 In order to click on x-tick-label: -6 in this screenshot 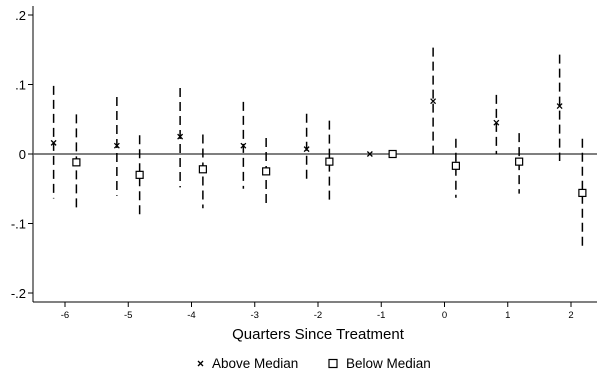, I will do `click(65, 315)`.